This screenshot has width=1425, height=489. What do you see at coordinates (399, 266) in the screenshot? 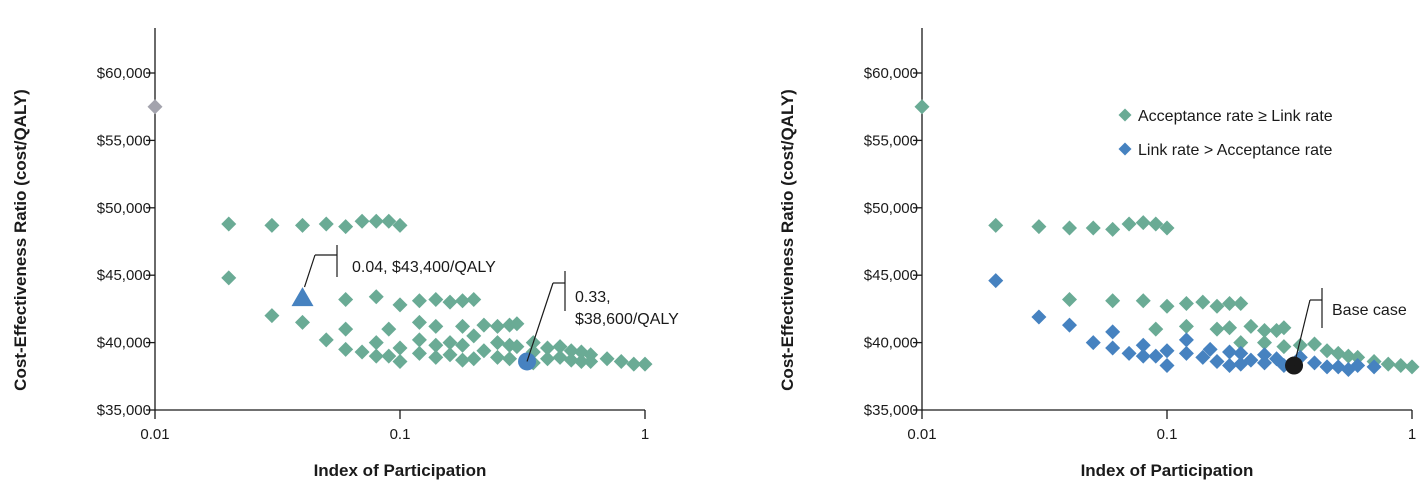
I see `annotation-1: 0.04, $43,400/QALY` at bounding box center [399, 266].